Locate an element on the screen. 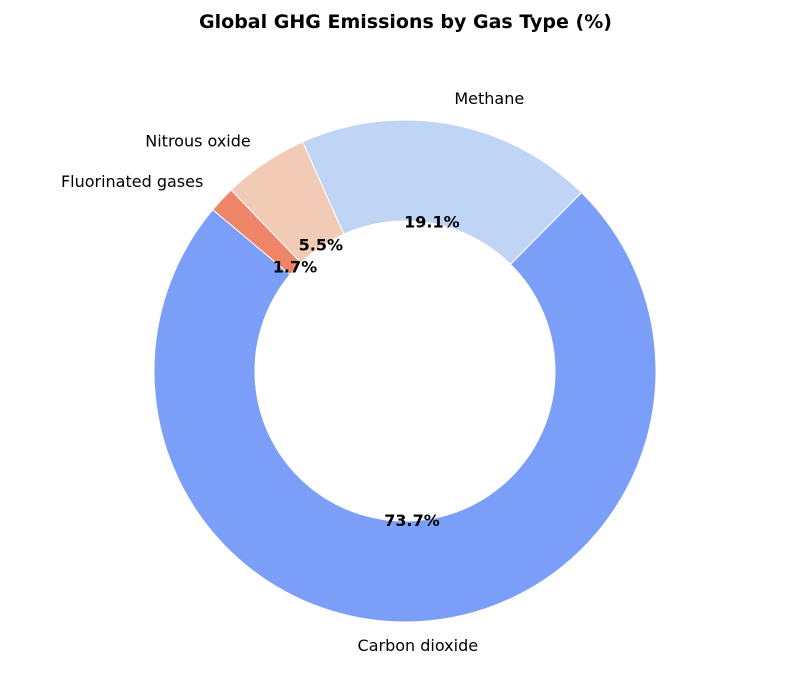 The image size is (800, 700). slice-label-nitrous-oxide: Nitrous oxide is located at coordinates (197, 141).